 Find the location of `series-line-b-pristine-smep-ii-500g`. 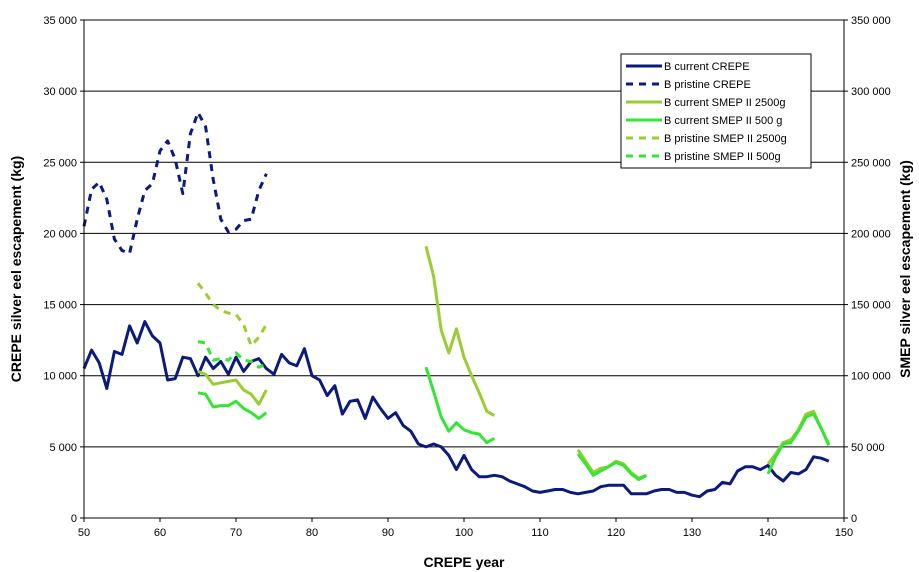

series-line-b-pristine-smep-ii-500g is located at coordinates (232, 354).